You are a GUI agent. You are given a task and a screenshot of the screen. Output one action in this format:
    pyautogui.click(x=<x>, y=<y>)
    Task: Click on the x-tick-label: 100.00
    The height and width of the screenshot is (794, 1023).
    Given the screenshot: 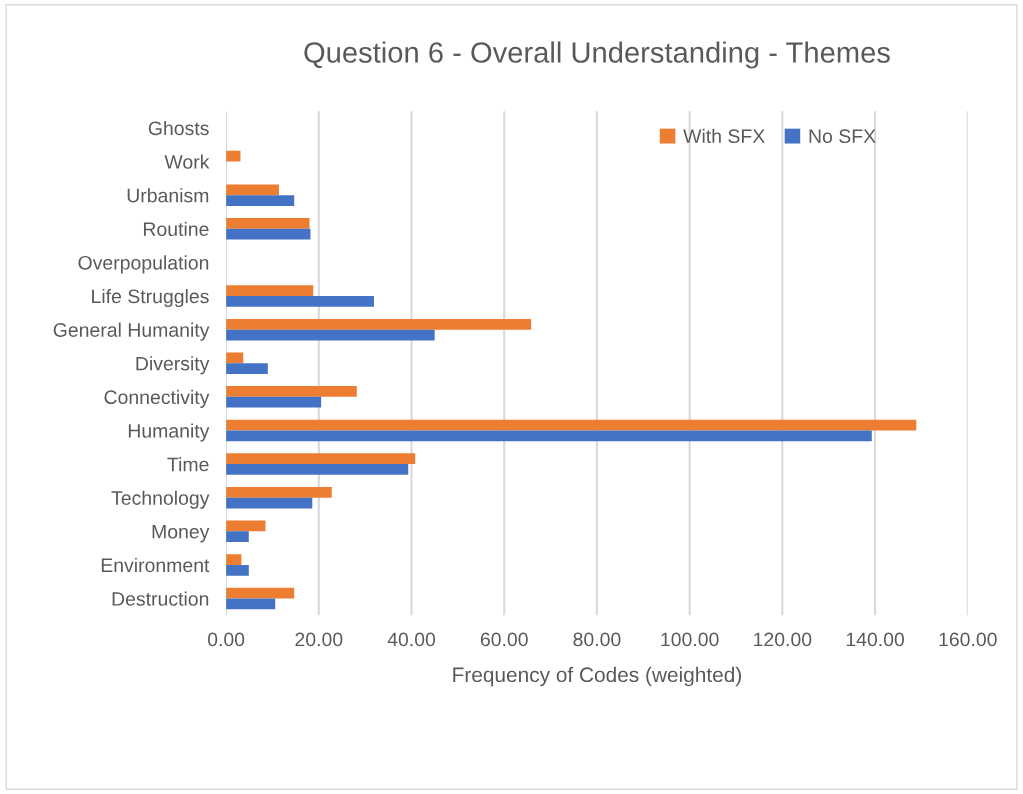 What is the action you would take?
    pyautogui.click(x=690, y=639)
    